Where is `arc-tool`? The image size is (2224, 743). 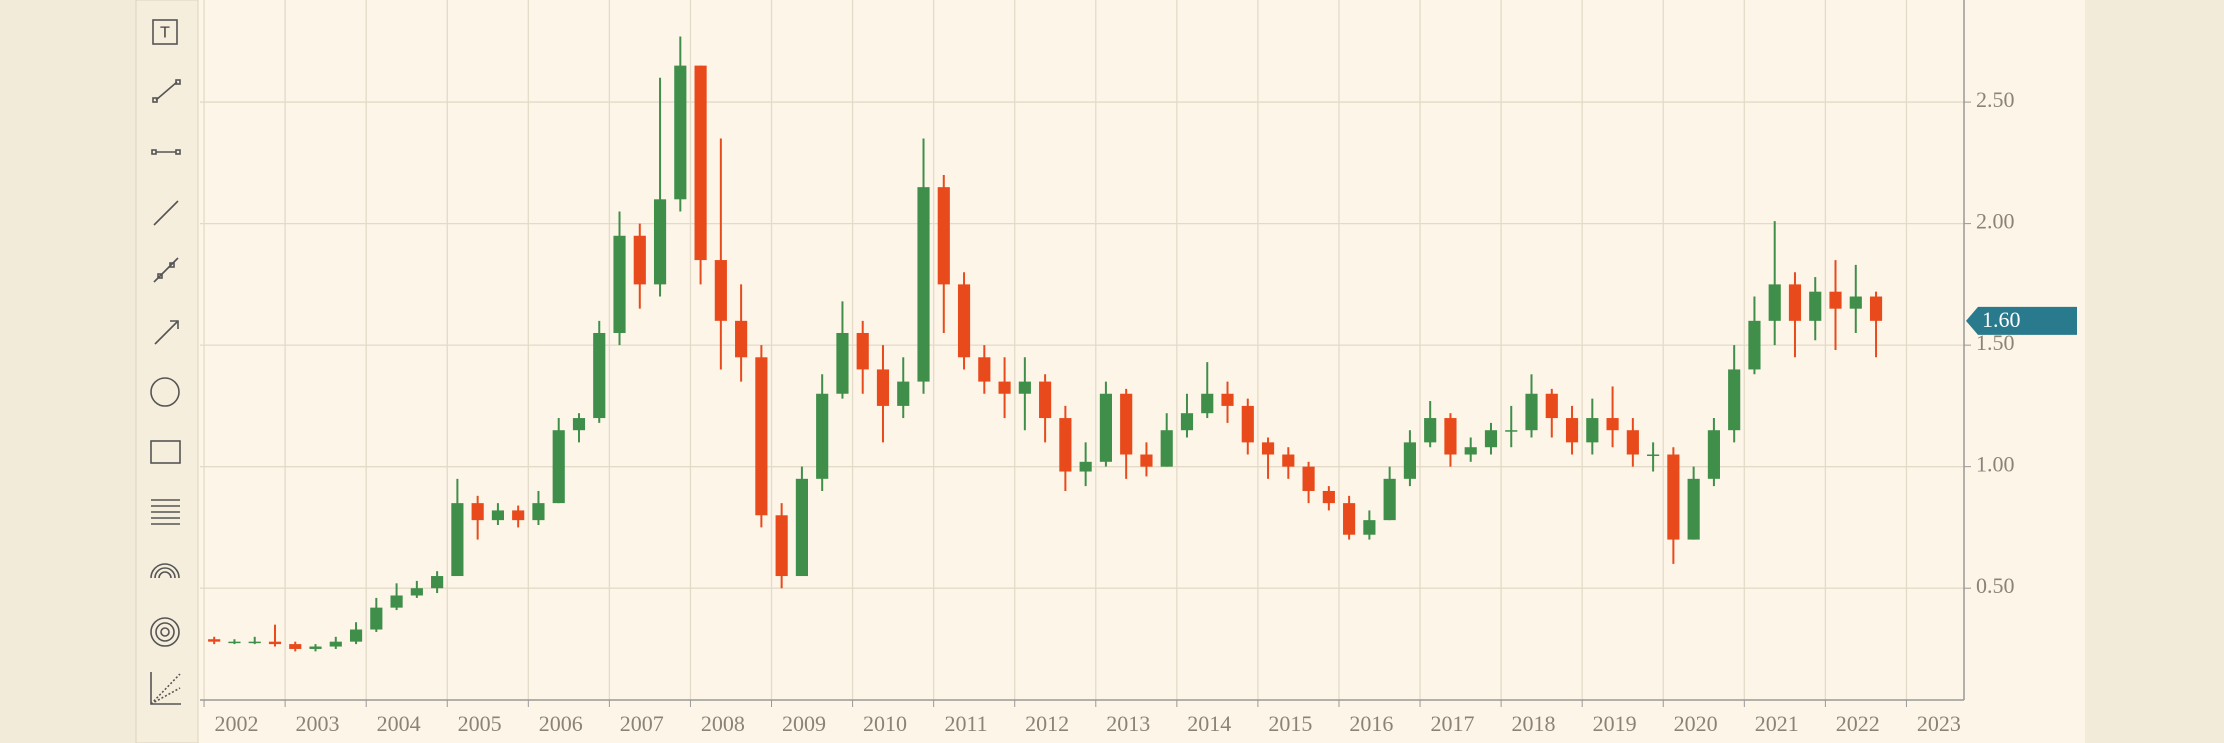
arc-tool is located at coordinates (165, 571).